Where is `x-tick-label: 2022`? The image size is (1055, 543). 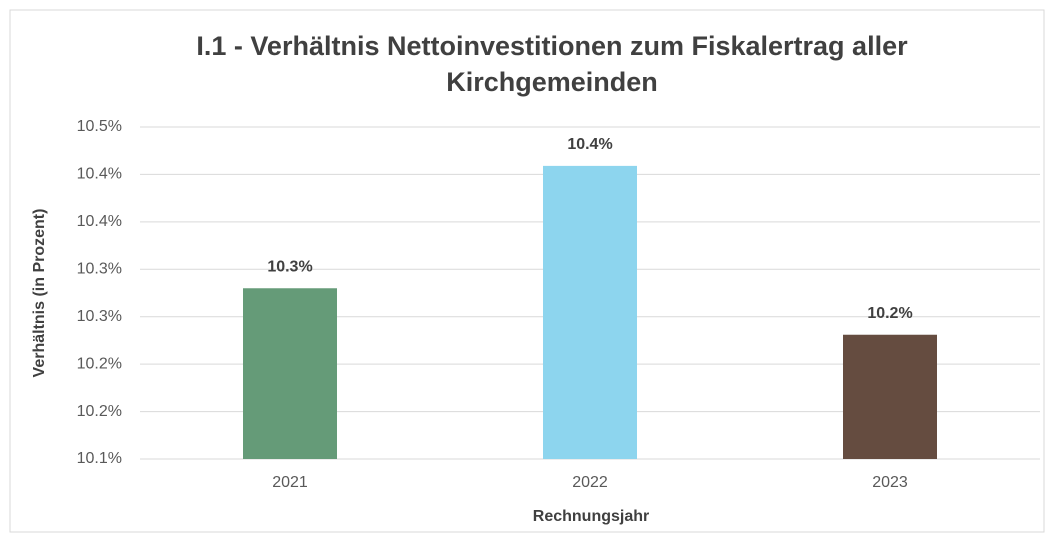 x-tick-label: 2022 is located at coordinates (590, 482).